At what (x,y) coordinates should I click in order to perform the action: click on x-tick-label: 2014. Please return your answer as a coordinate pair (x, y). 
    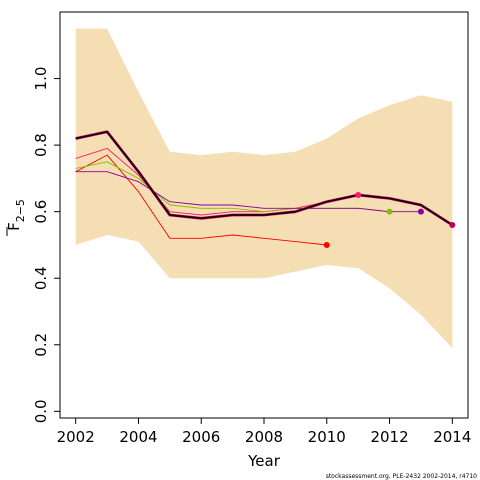
    Looking at the image, I should click on (452, 437).